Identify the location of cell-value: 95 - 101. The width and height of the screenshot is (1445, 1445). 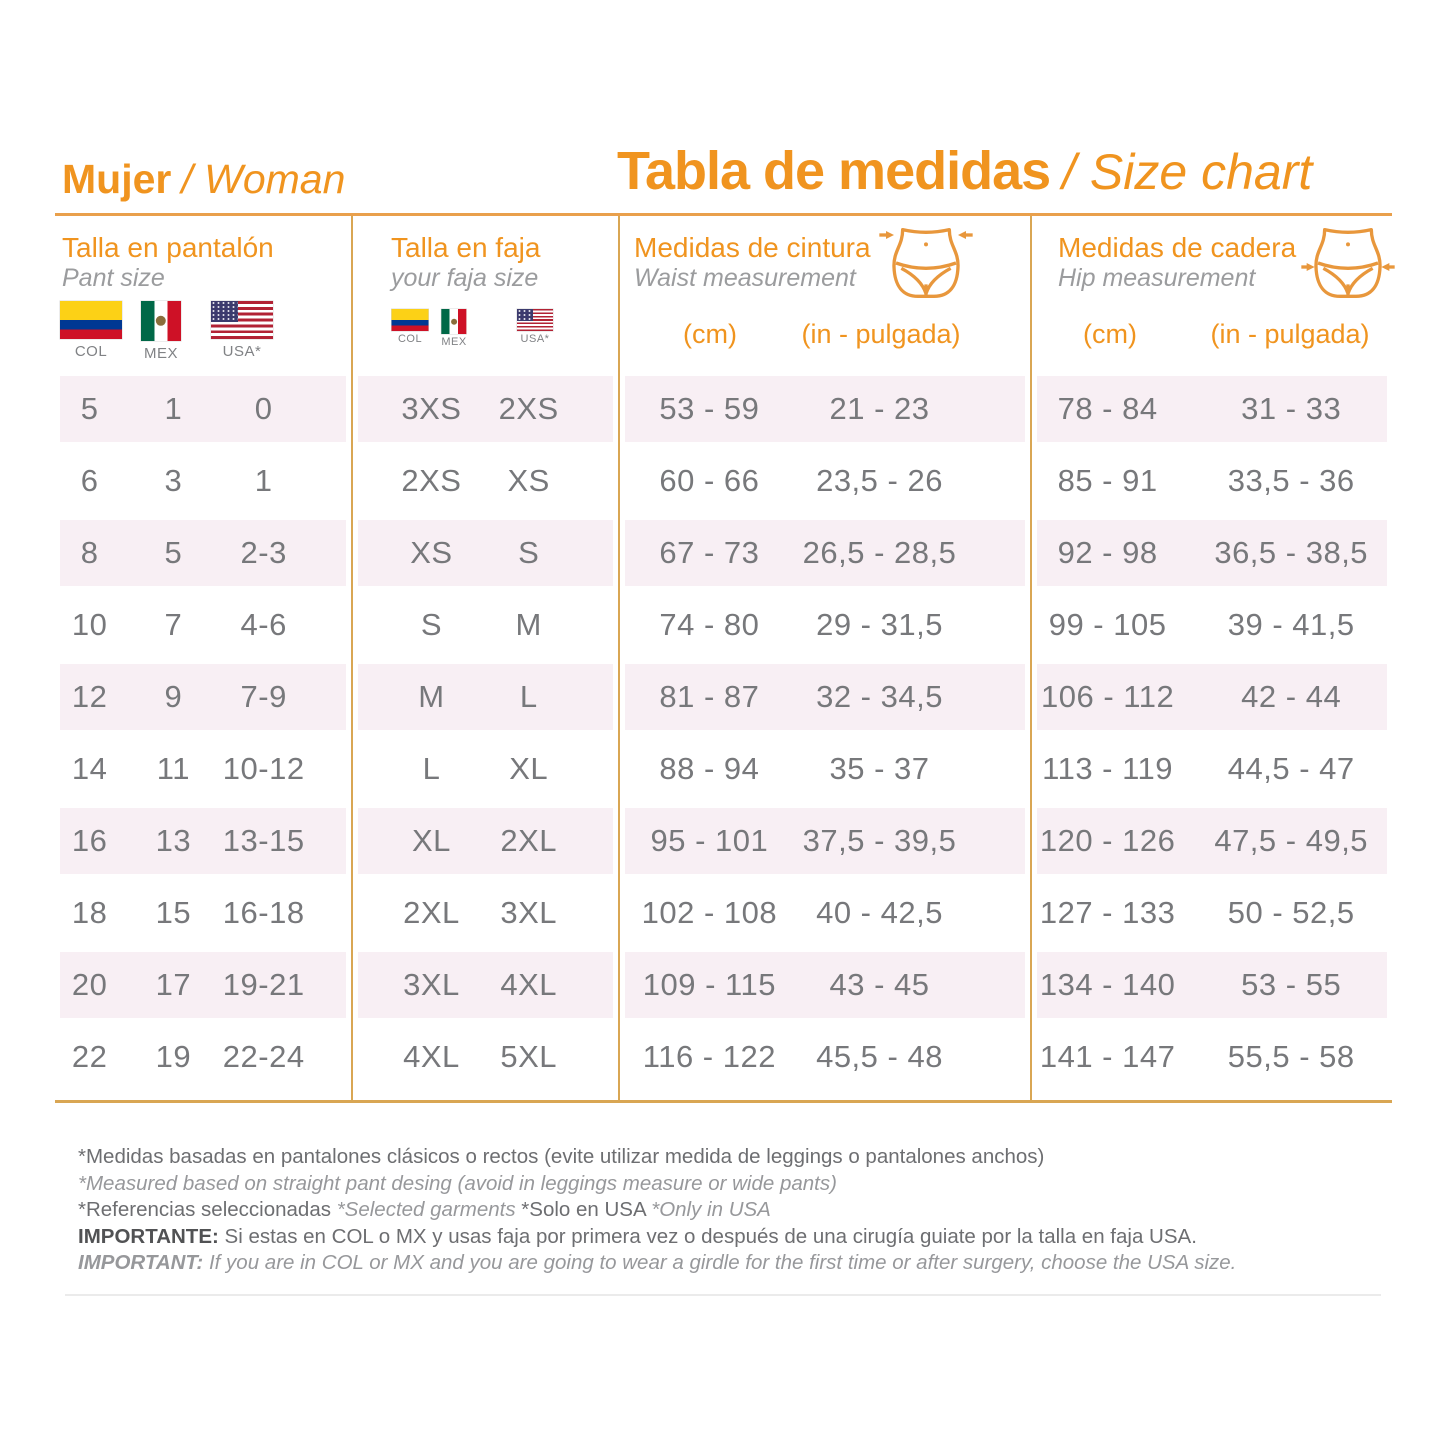
(709, 840).